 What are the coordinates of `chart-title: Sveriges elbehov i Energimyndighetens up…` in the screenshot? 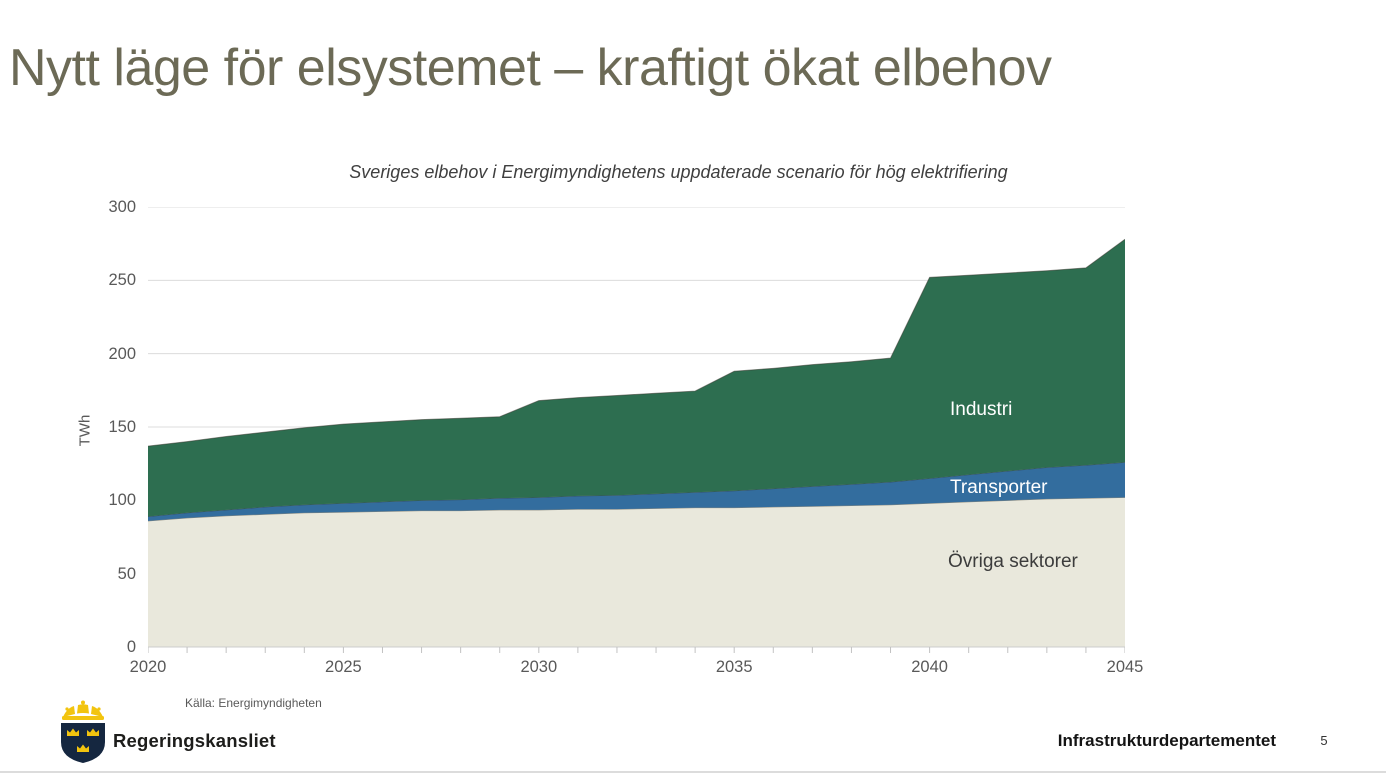 It's located at (678, 172).